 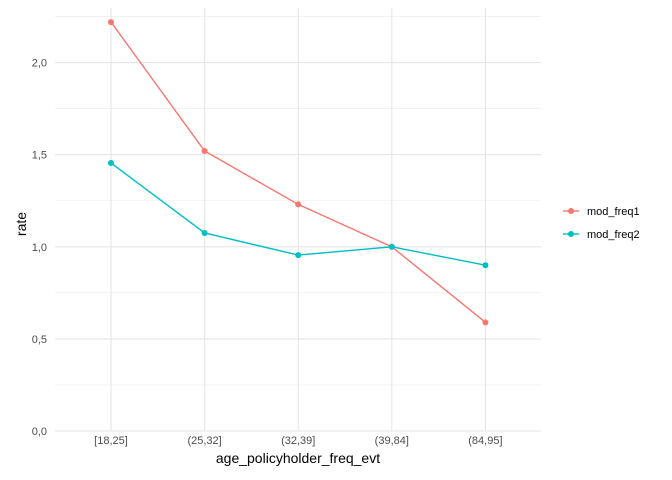 I want to click on y-tick-label: 2,0, so click(x=39, y=64).